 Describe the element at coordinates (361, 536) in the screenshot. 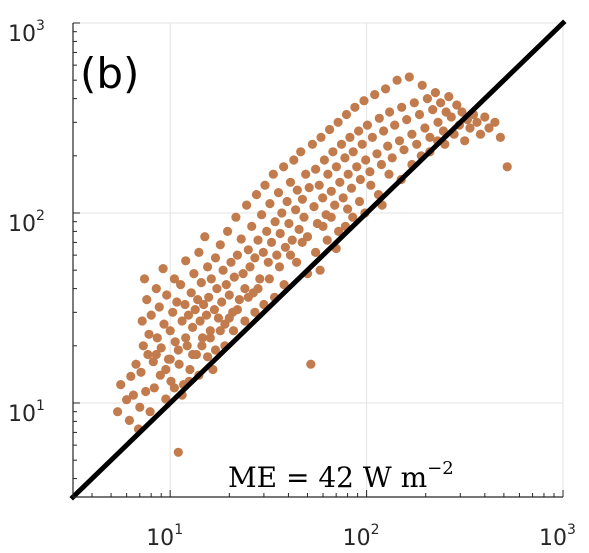

I see `x-tick-label: 102` at that location.